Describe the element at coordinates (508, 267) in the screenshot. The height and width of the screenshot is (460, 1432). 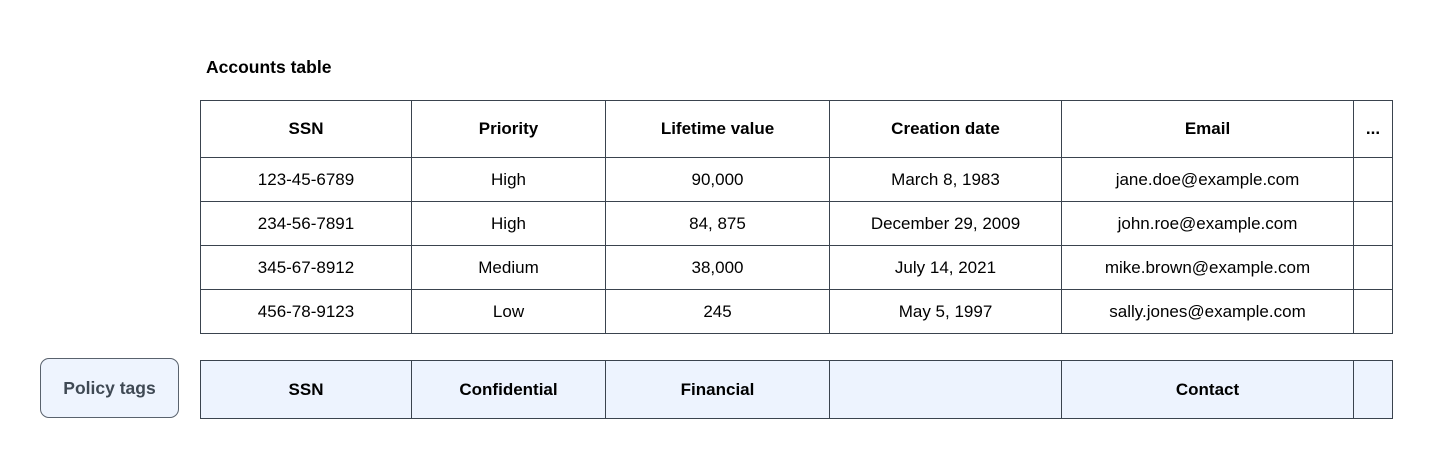
I see `cell-priority: Medium` at that location.